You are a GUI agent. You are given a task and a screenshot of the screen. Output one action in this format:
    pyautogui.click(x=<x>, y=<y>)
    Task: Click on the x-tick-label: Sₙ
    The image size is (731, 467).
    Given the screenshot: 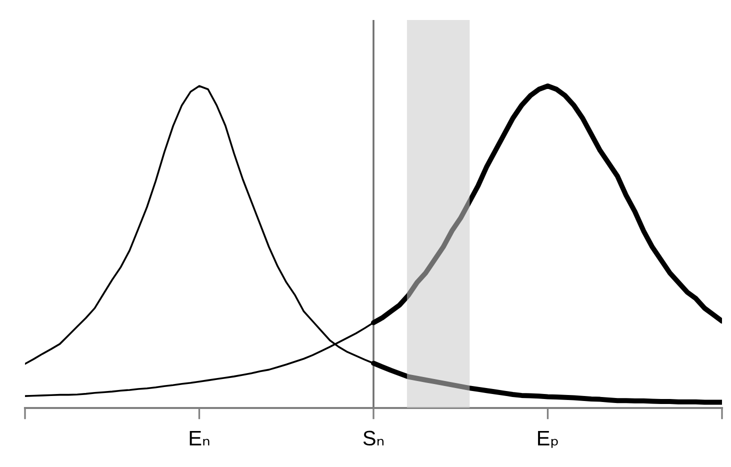 What is the action you would take?
    pyautogui.click(x=373, y=438)
    